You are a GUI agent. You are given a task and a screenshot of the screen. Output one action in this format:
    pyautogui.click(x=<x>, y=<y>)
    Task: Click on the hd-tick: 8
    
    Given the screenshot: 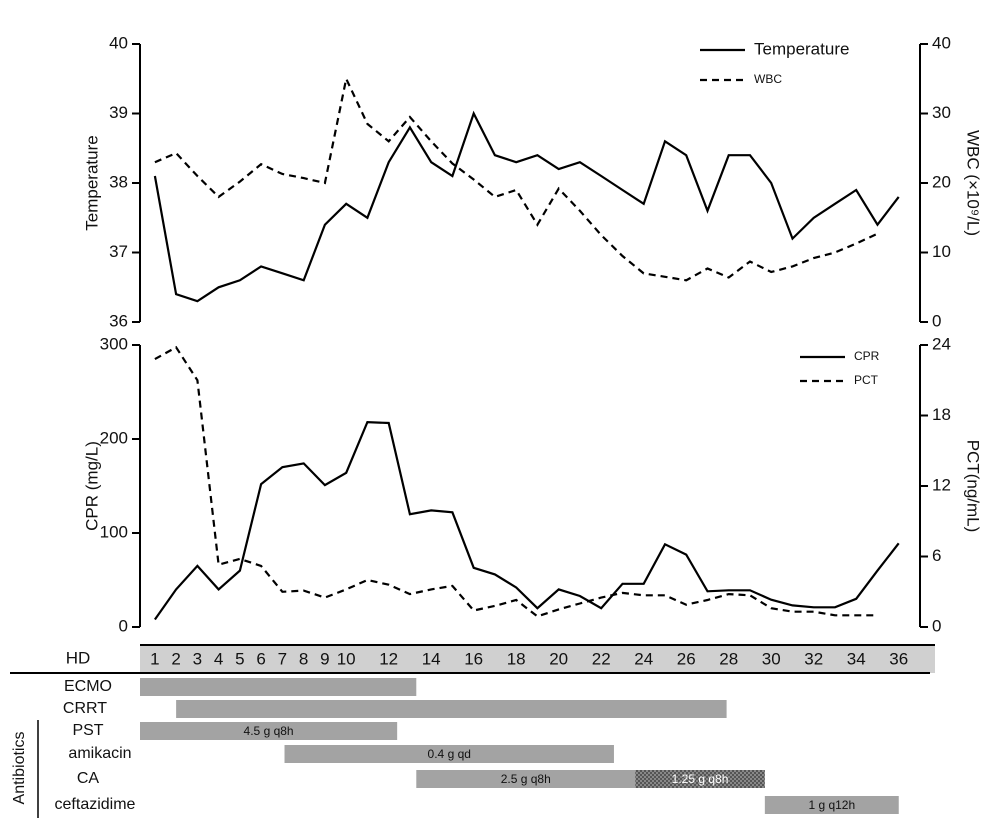 What is the action you would take?
    pyautogui.click(x=303, y=658)
    